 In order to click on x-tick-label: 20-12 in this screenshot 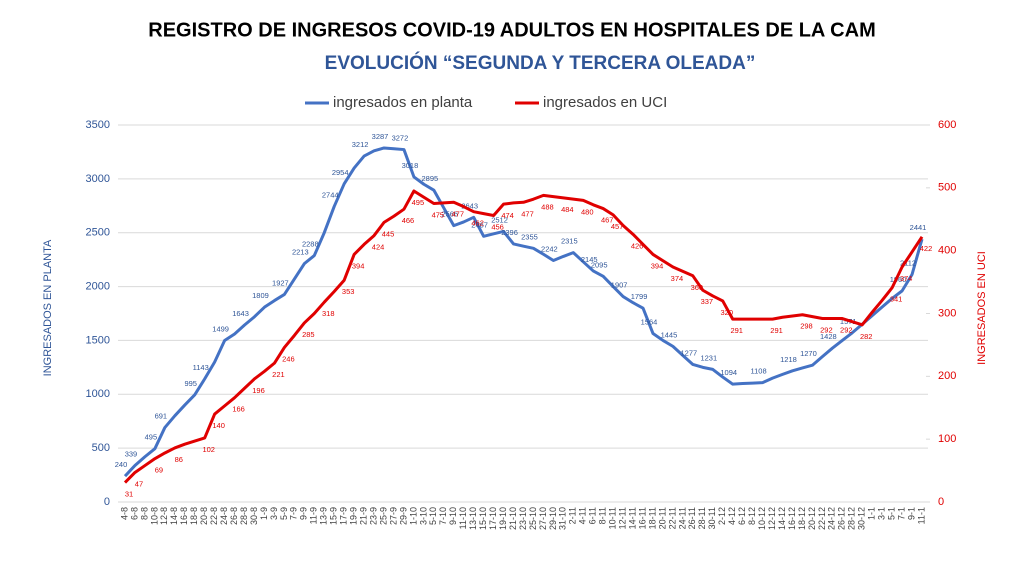, I will do `click(812, 518)`.